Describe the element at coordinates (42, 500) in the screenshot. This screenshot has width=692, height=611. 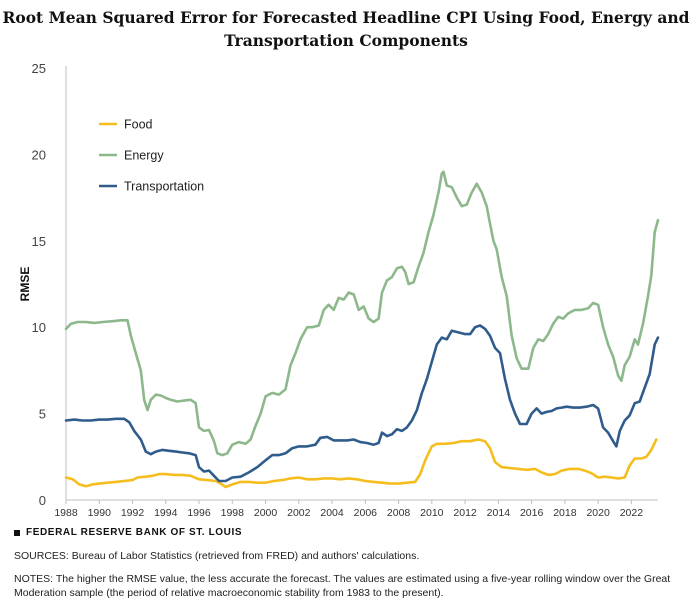
I see `y-tick-label-0: 0` at that location.